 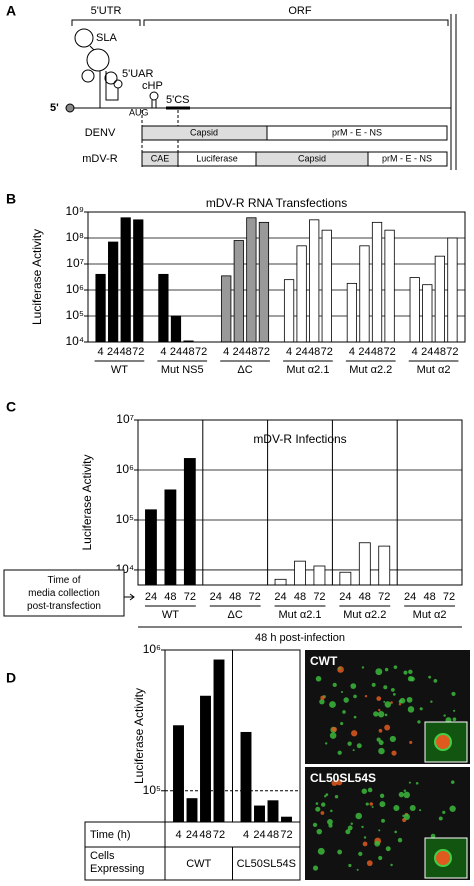 What do you see at coordinates (110, 835) in the screenshot?
I see `row-label: Time (h)` at bounding box center [110, 835].